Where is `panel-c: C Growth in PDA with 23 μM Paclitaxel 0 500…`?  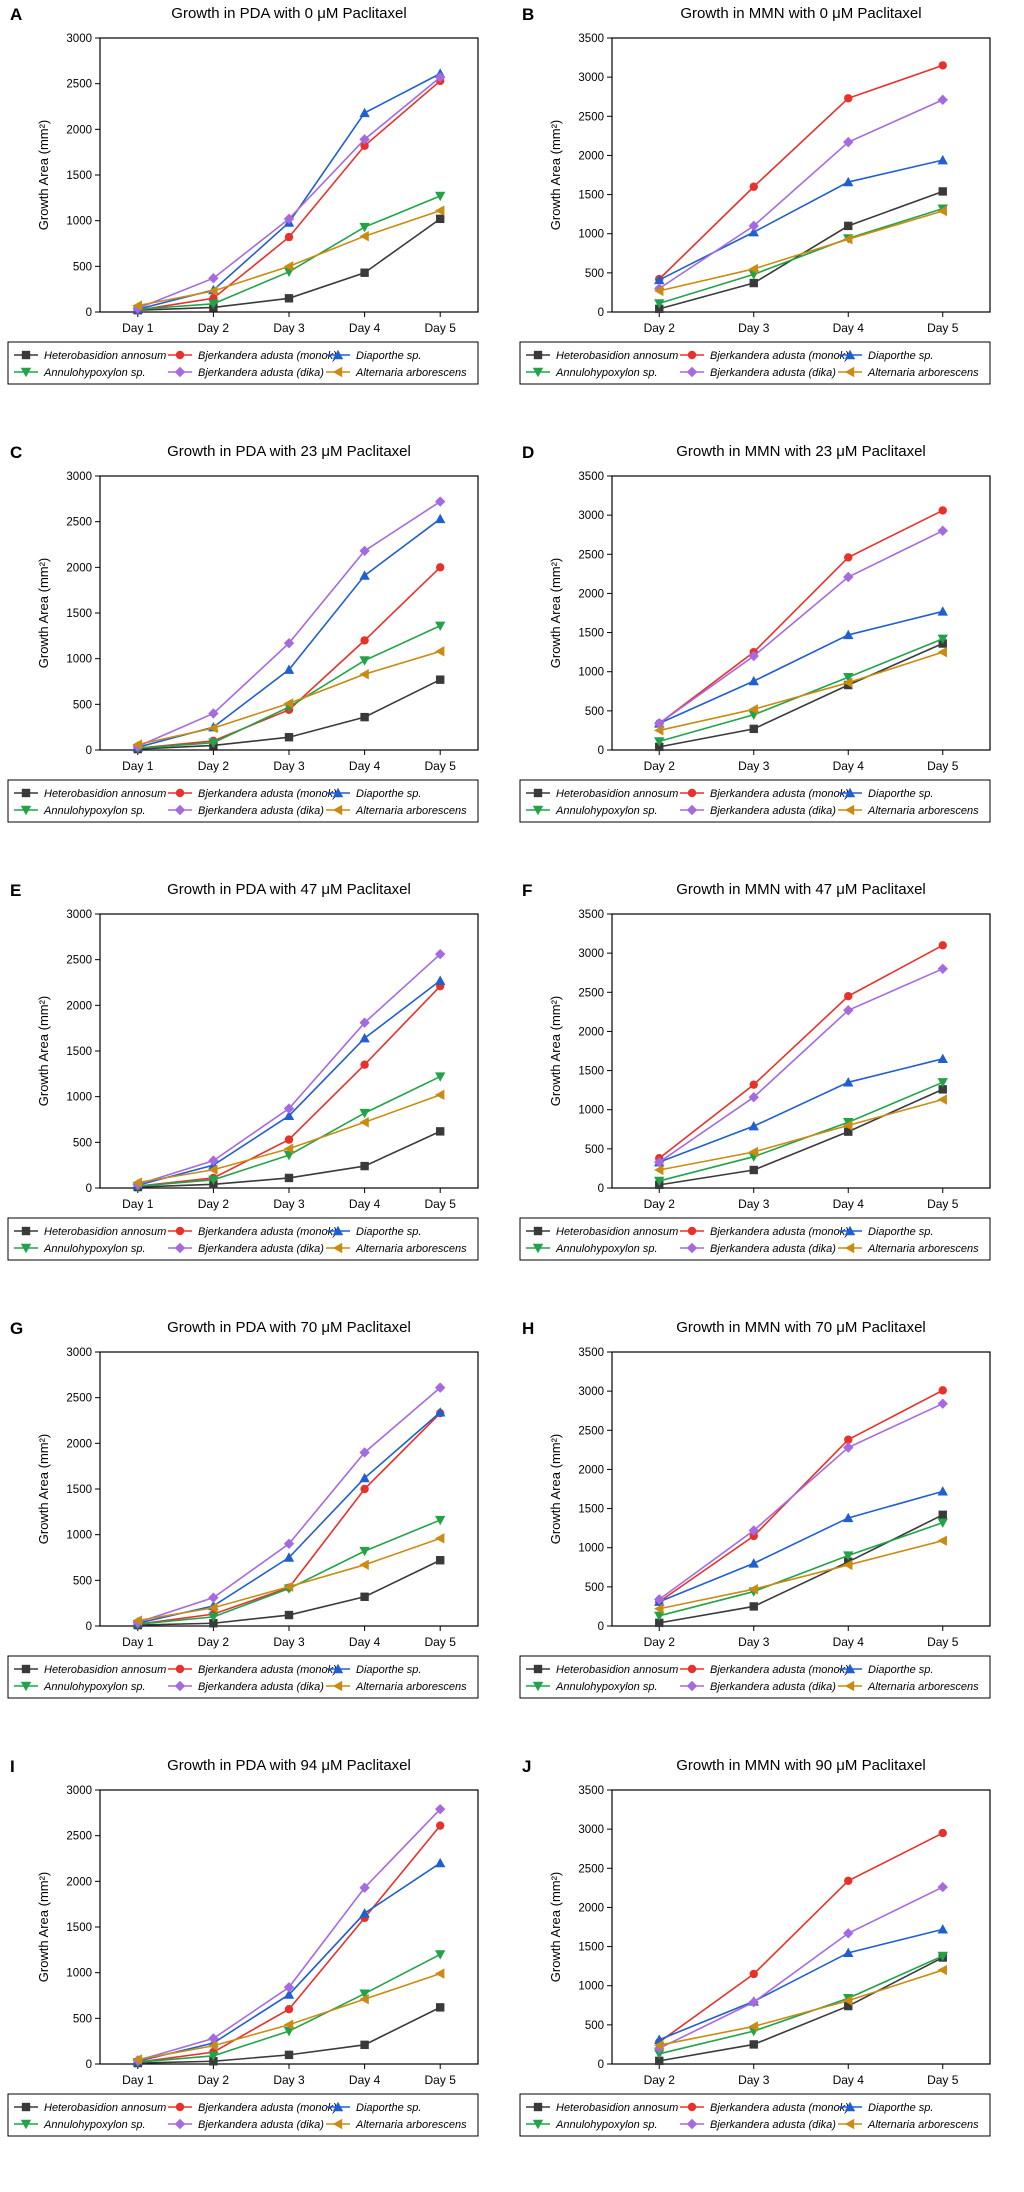
panel-c: C Growth in PDA with 23 μM Paclitaxel 0 500… is located at coordinates (243, 633).